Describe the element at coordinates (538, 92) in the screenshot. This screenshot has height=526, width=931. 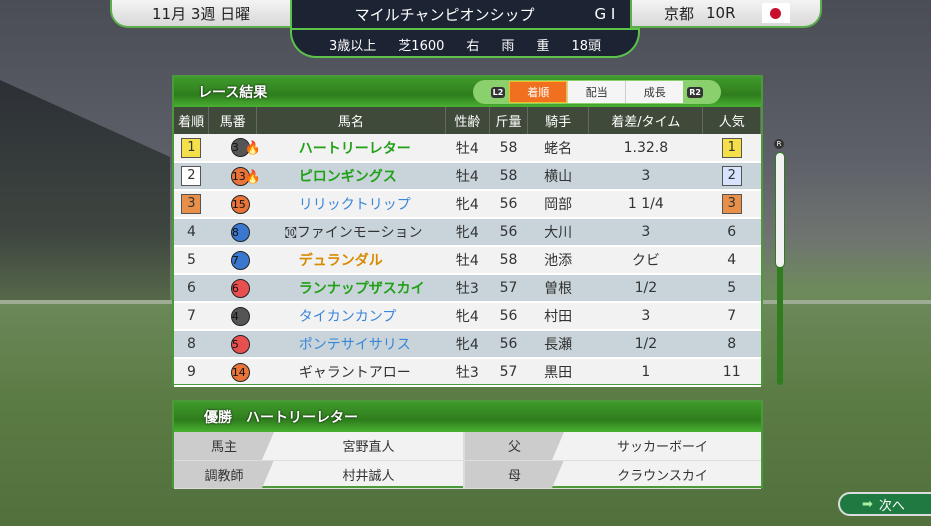
I see `tab-order: 着順` at that location.